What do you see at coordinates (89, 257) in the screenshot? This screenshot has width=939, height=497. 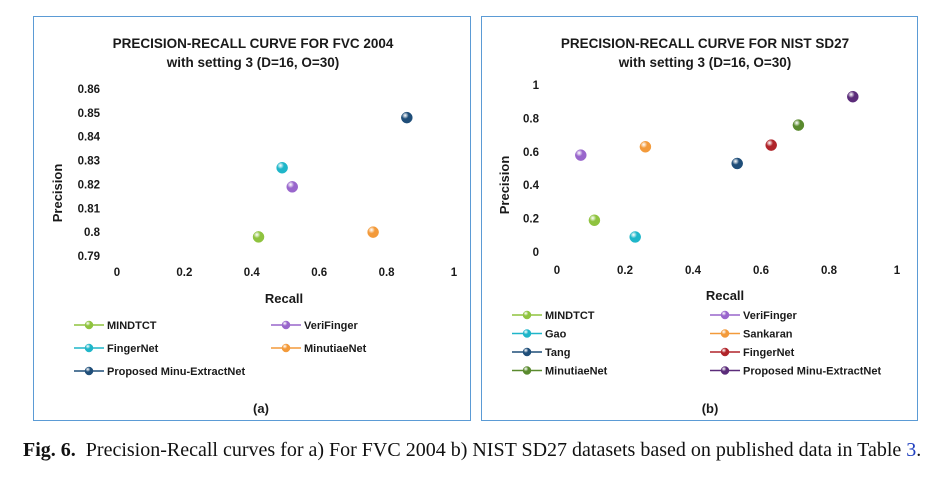 I see `y-tick-label: 0.79` at bounding box center [89, 257].